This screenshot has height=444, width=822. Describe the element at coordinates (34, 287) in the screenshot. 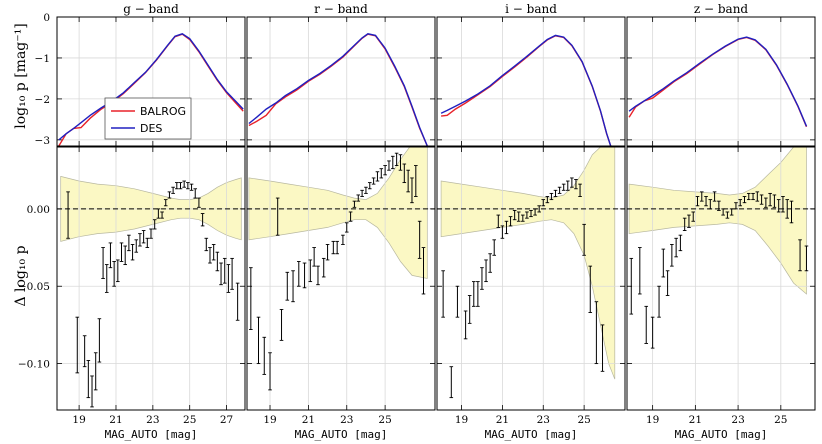

I see `bottom-panel-1-y-tick-label: −0.05` at that location.